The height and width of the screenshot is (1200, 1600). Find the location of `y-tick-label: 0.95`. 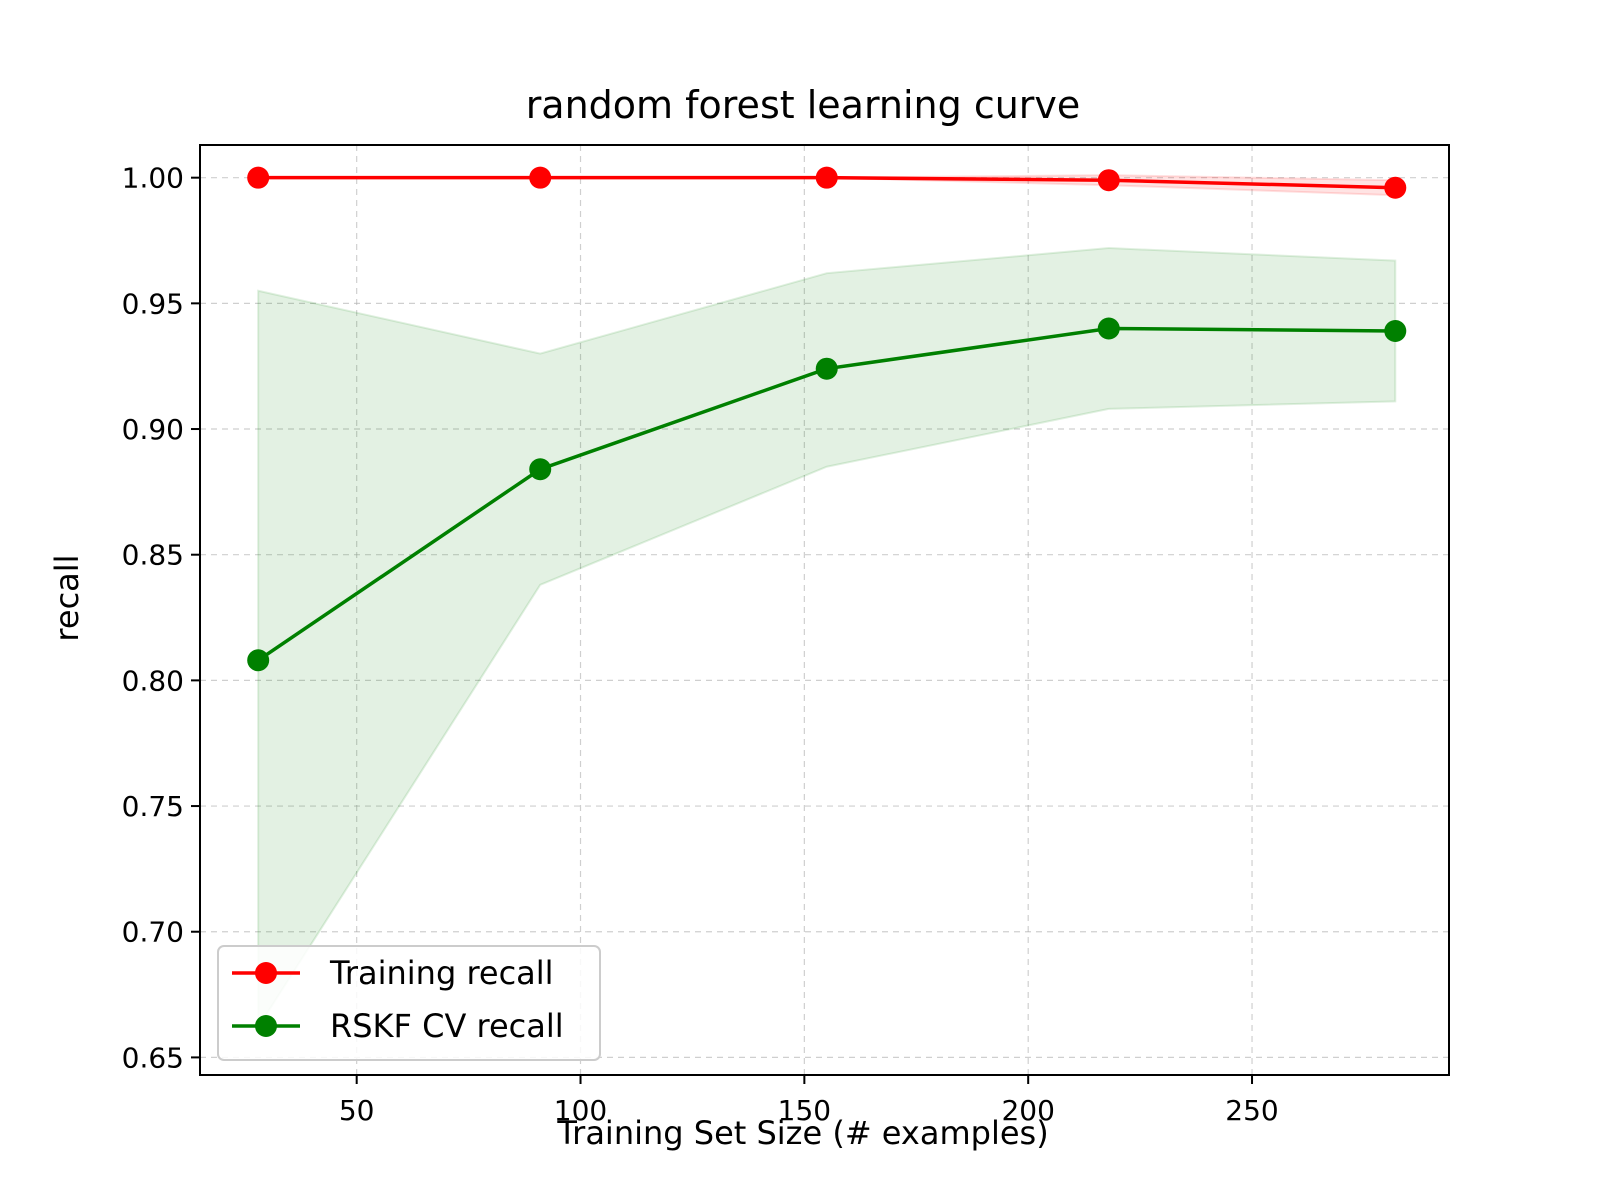

y-tick-label: 0.95 is located at coordinates (153, 303).